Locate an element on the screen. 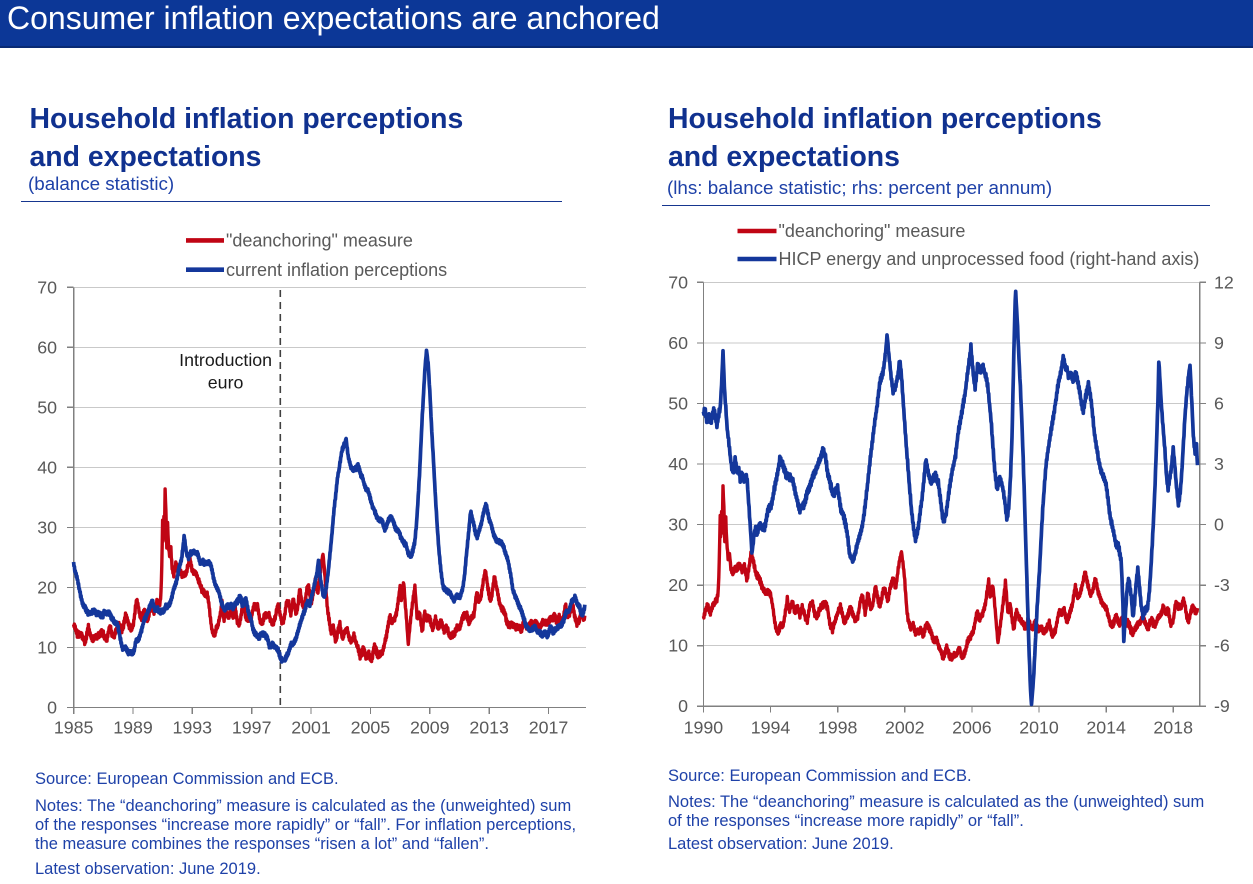 The width and height of the screenshot is (1253, 884). svg-text: 1994 is located at coordinates (771, 728).